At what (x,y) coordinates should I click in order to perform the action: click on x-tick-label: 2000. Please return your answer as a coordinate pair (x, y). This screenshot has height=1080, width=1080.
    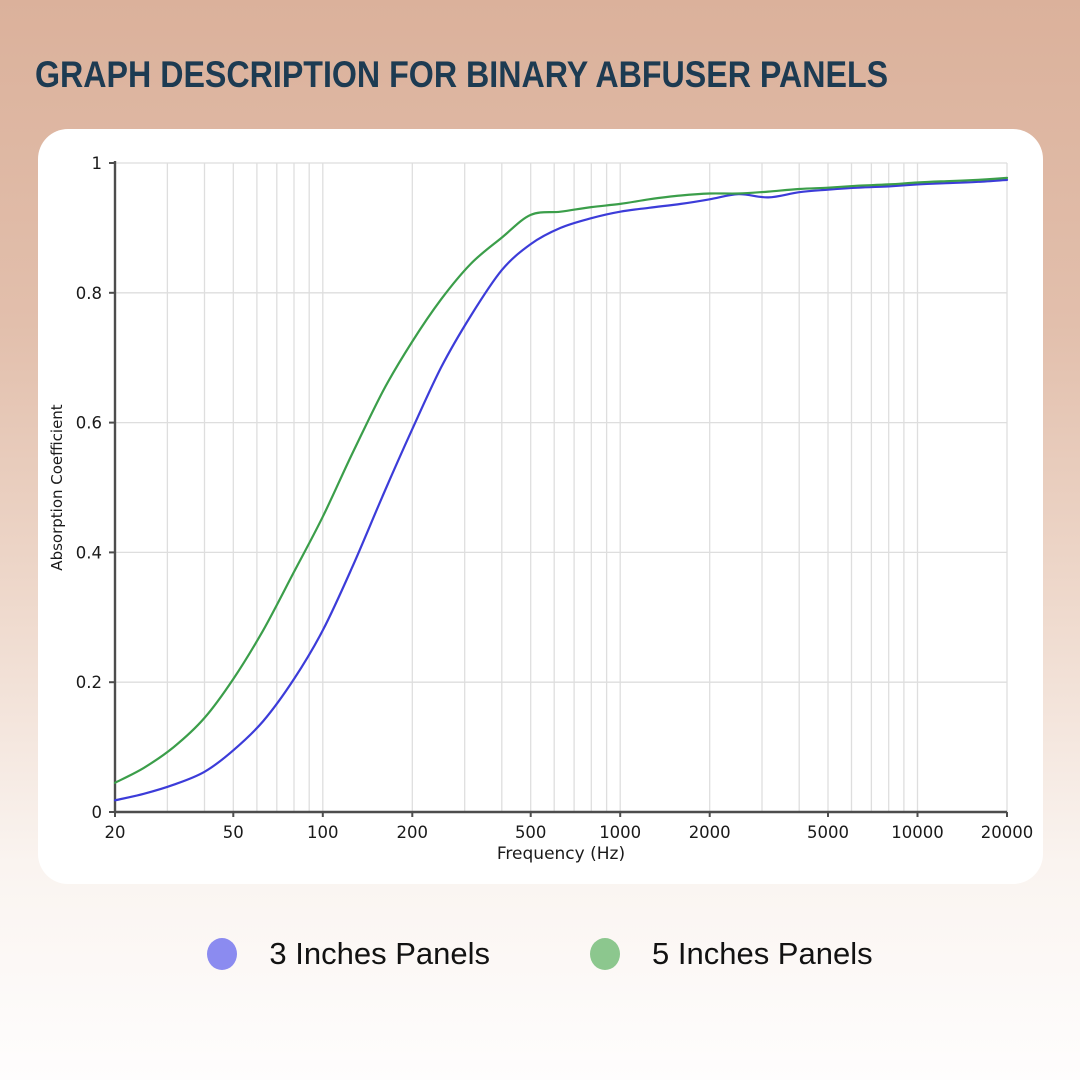
    Looking at the image, I should click on (710, 832).